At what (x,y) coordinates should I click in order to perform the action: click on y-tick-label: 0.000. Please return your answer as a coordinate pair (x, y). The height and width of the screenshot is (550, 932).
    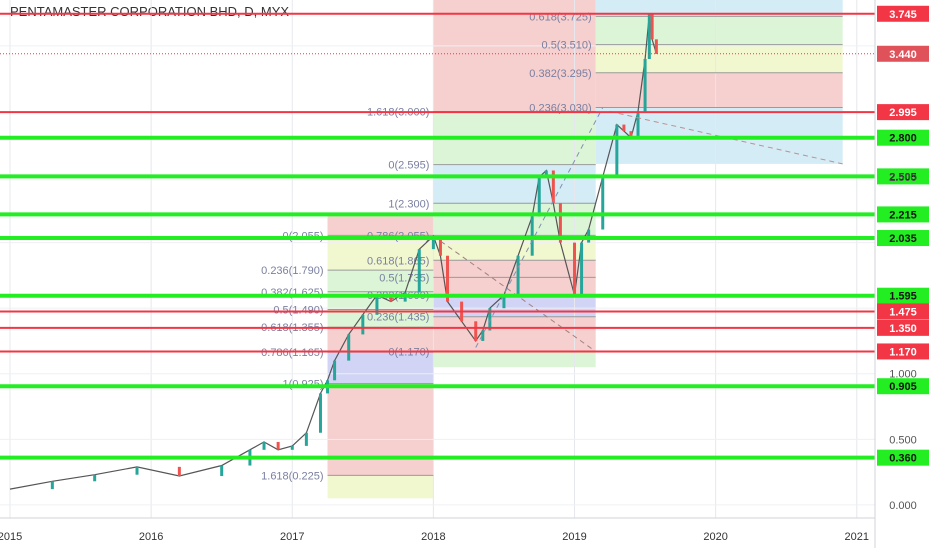
    Looking at the image, I should click on (903, 506).